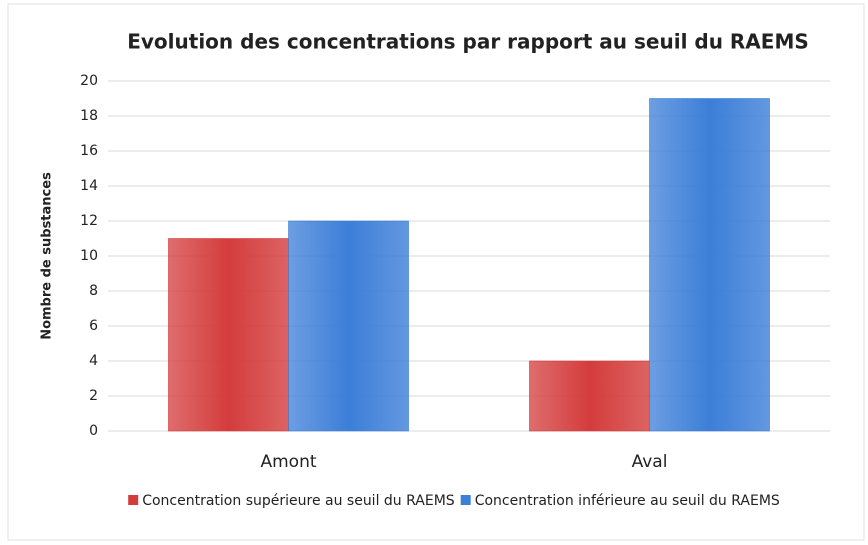  What do you see at coordinates (93, 396) in the screenshot?
I see `y-tick-label: 2` at bounding box center [93, 396].